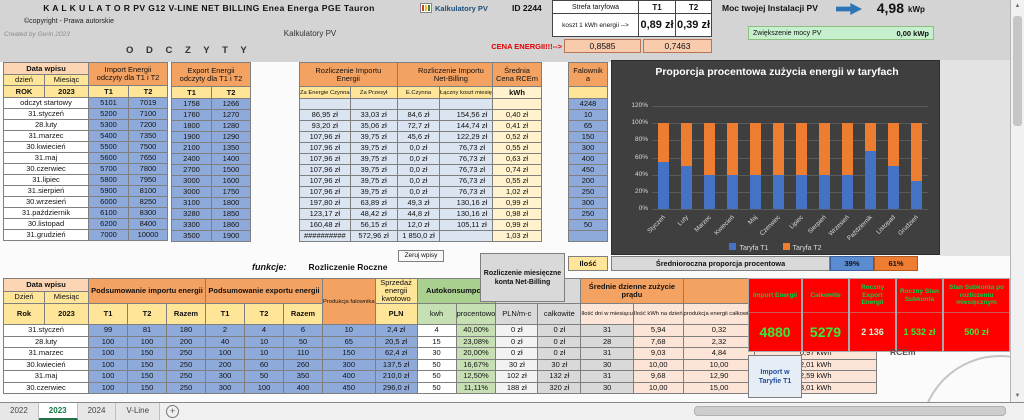 The image size is (1024, 420). What do you see at coordinates (148, 169) in the screenshot?
I see `import-t2-cell: 7800` at bounding box center [148, 169].